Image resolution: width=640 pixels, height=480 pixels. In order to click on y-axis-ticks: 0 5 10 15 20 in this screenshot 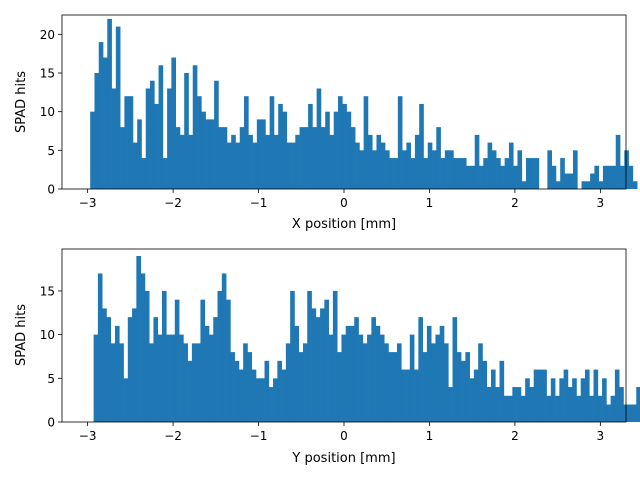, I will do `click(51, 112)`.